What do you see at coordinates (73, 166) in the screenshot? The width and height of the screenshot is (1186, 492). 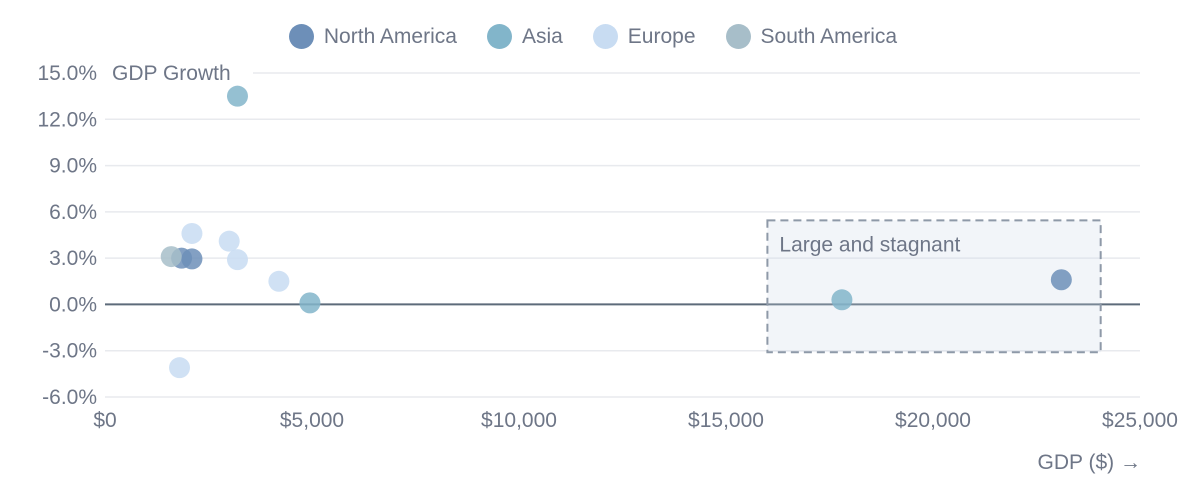 I see `y-tick-label: 9.0%` at bounding box center [73, 166].